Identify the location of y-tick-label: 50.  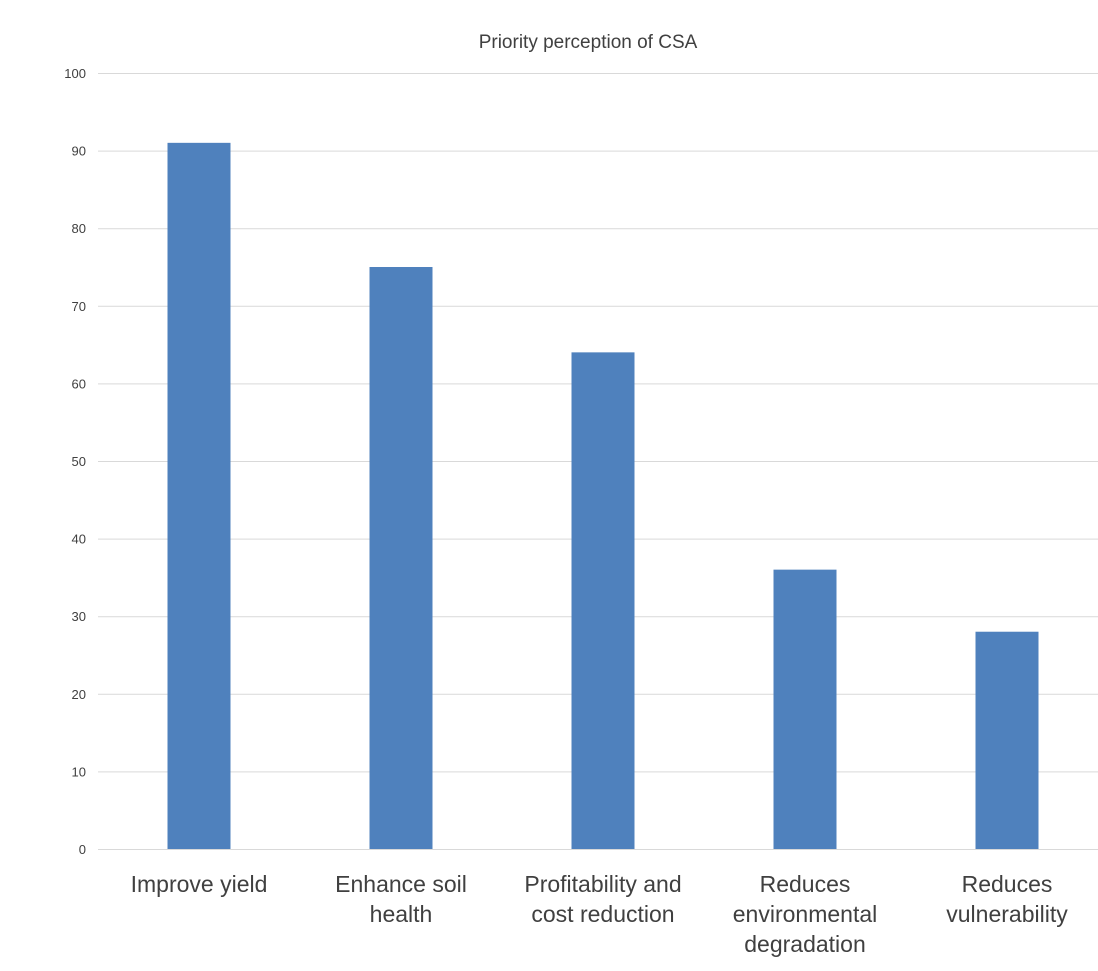
(79, 461).